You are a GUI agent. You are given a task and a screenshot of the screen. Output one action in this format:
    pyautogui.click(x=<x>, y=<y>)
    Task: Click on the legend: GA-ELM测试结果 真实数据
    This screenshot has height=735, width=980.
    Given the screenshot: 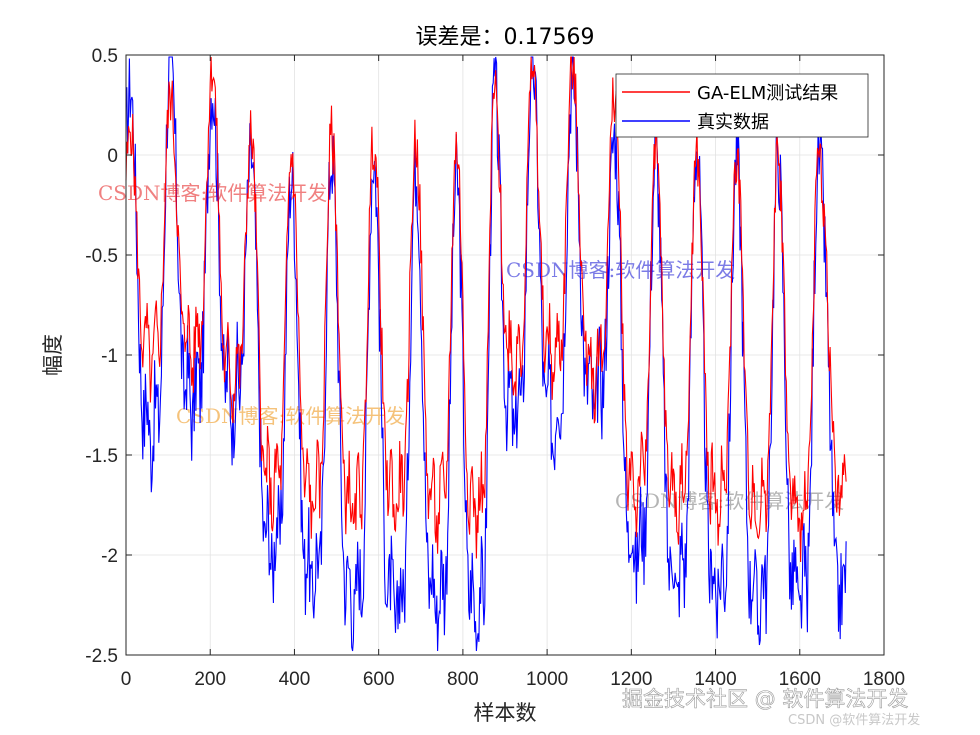 What is the action you would take?
    pyautogui.click(x=742, y=105)
    